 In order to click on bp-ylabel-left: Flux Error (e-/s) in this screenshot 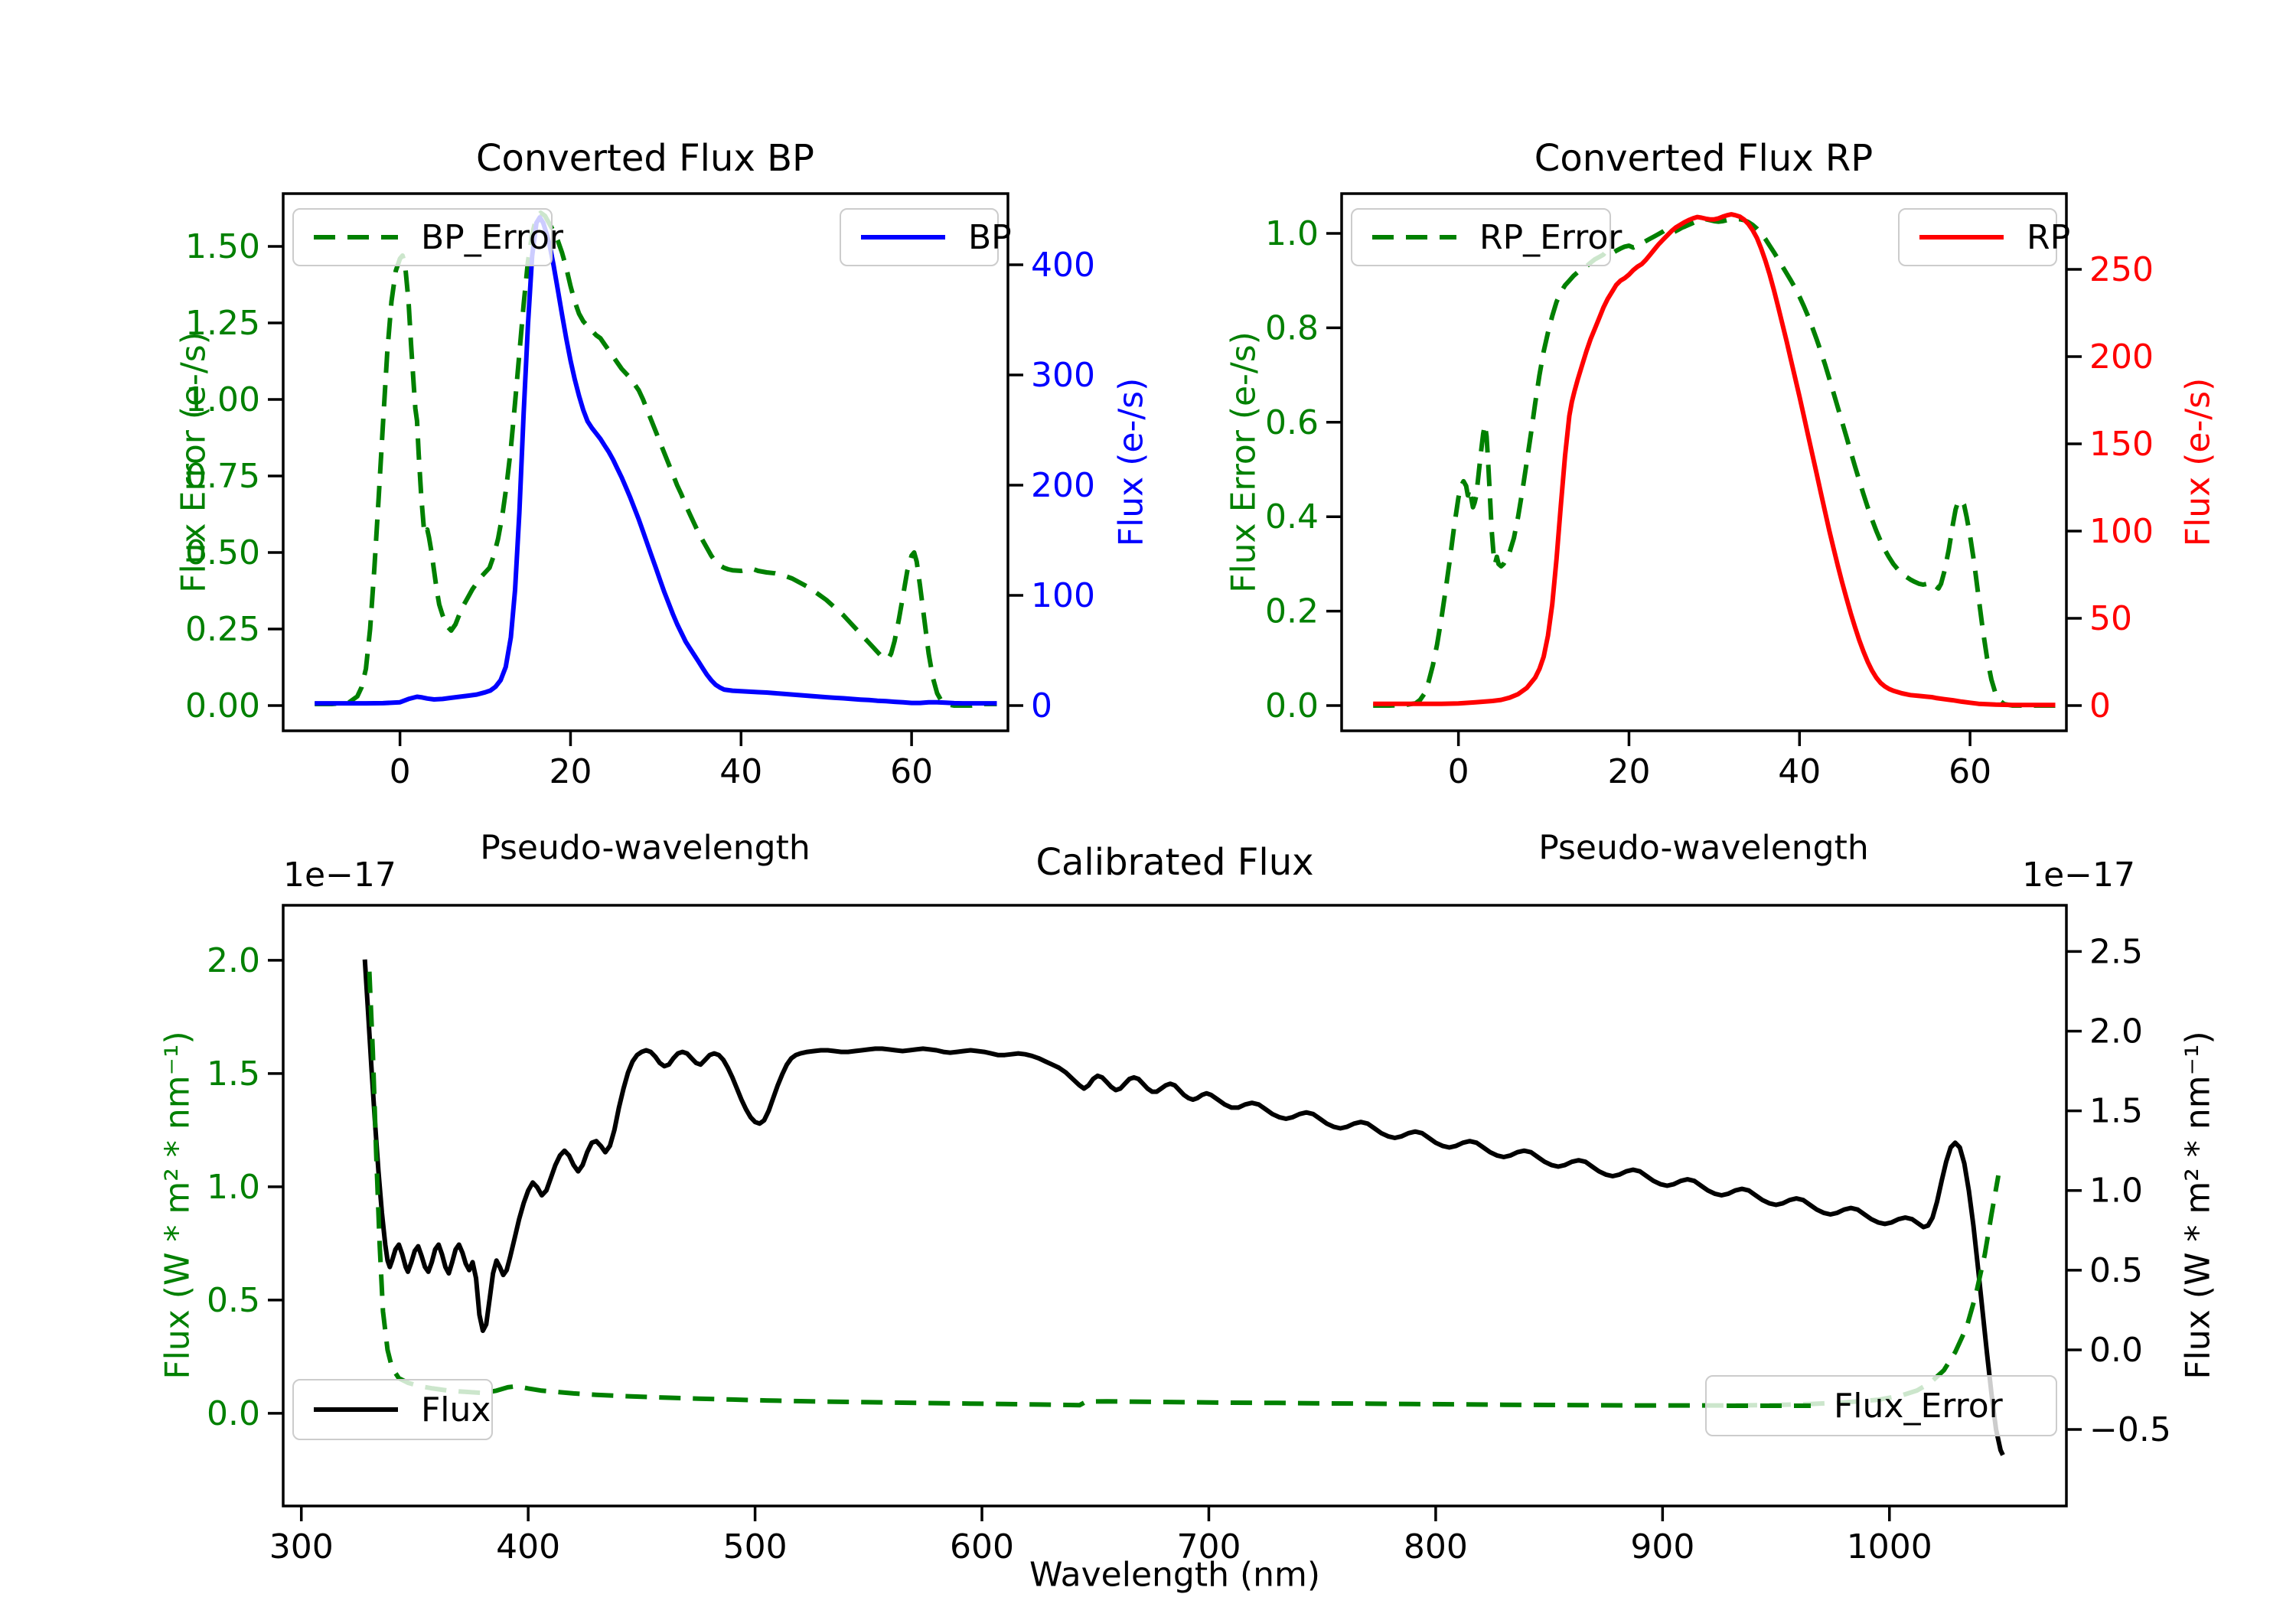, I will do `click(194, 462)`.